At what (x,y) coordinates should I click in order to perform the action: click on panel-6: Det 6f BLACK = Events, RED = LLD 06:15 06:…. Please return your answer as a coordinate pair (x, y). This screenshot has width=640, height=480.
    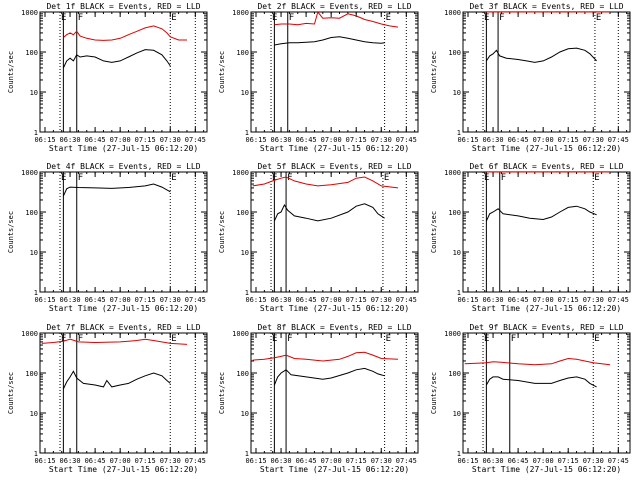
    Looking at the image, I should click on (530, 237).